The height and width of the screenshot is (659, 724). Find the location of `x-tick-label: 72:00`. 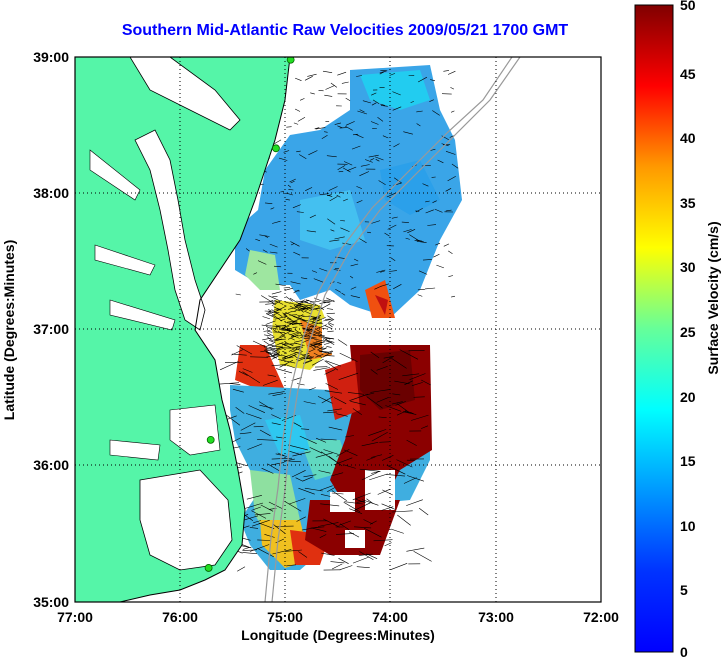

x-tick-label: 72:00 is located at coordinates (601, 617).